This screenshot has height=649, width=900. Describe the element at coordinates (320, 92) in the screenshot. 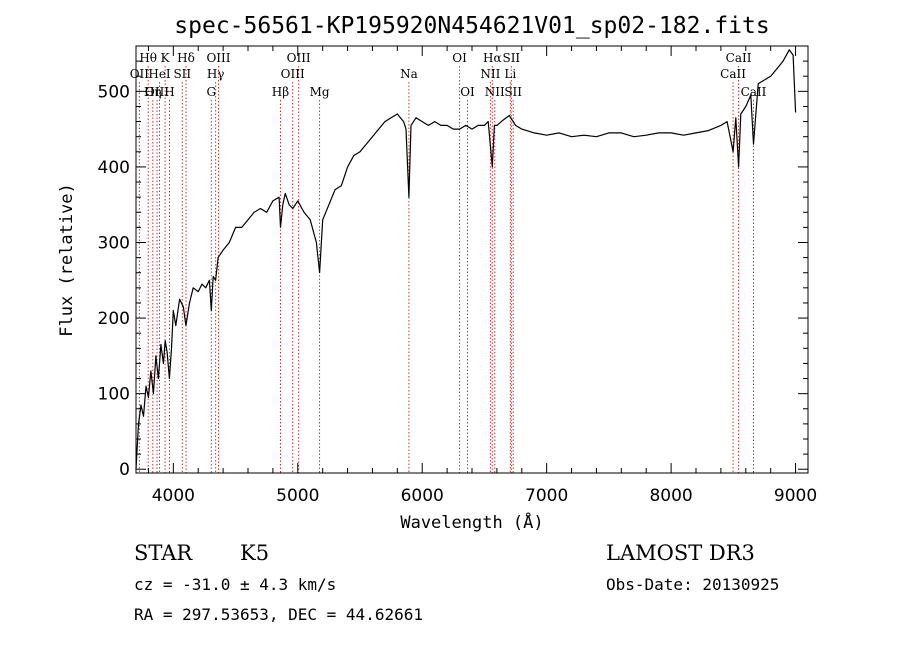

I see `marker-label-15: Mg` at that location.